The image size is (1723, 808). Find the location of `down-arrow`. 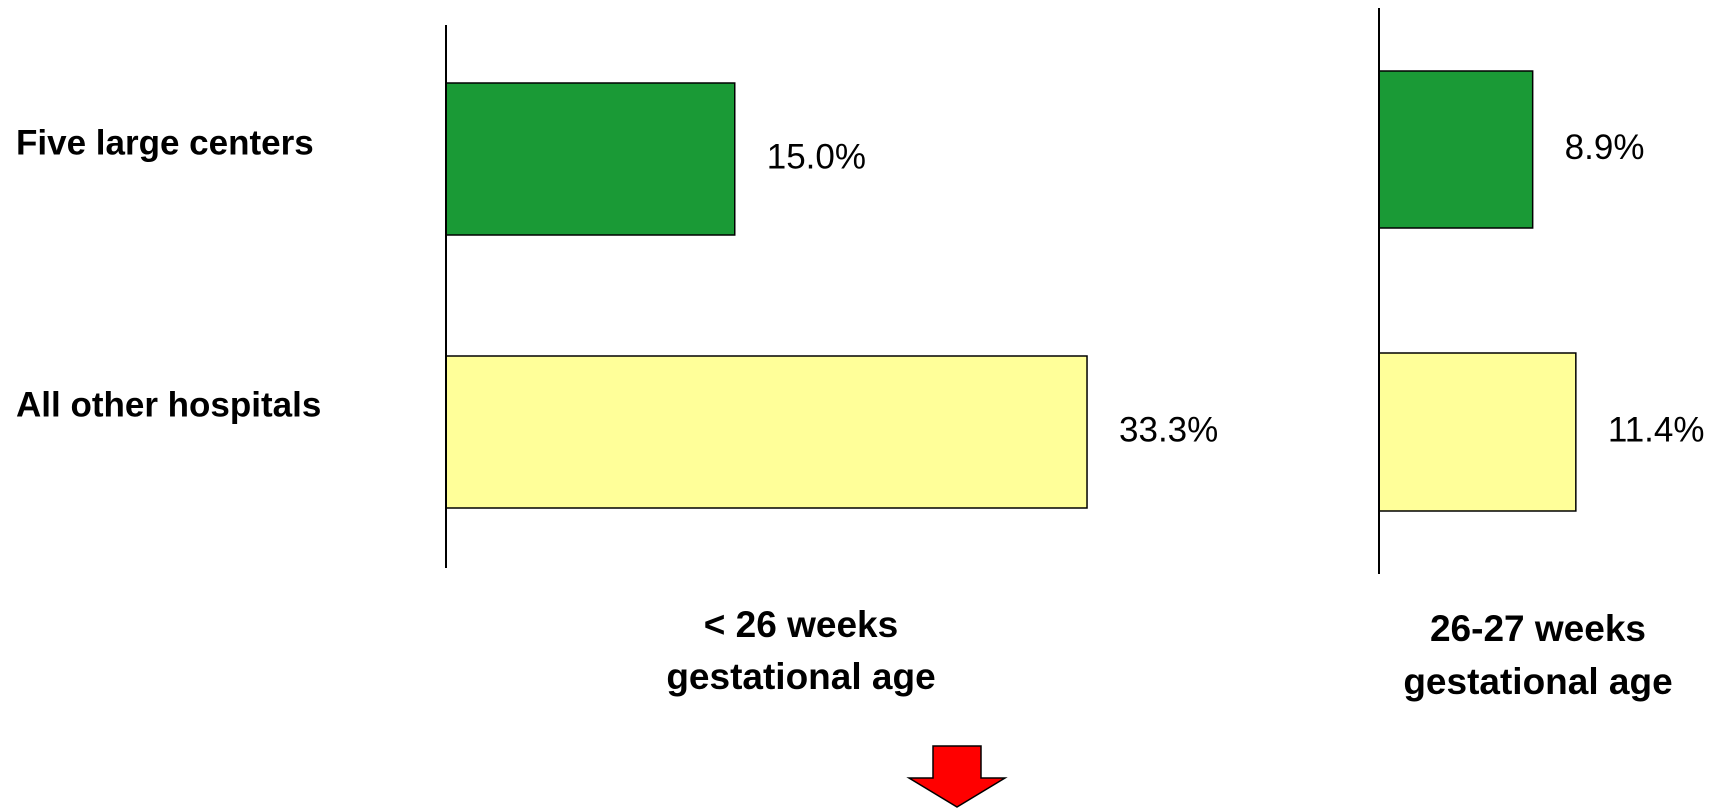

down-arrow is located at coordinates (957, 776).